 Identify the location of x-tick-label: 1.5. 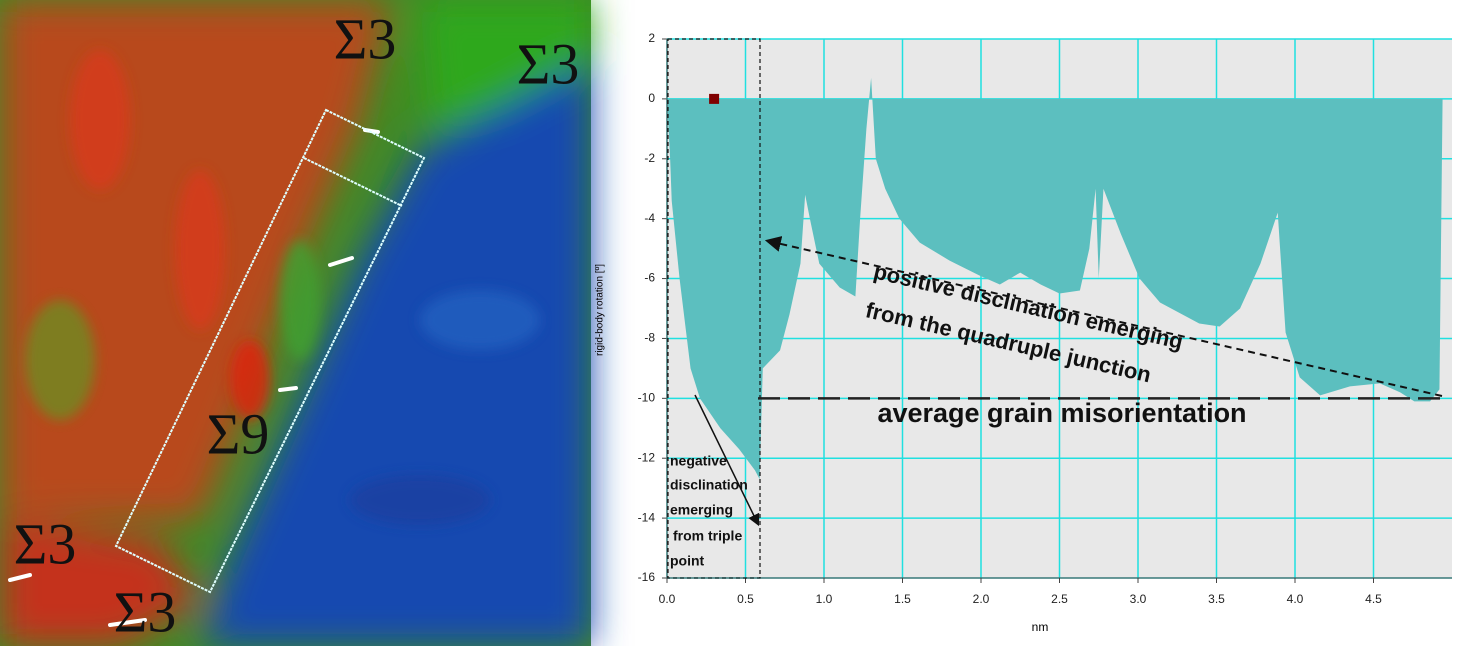
(902, 599).